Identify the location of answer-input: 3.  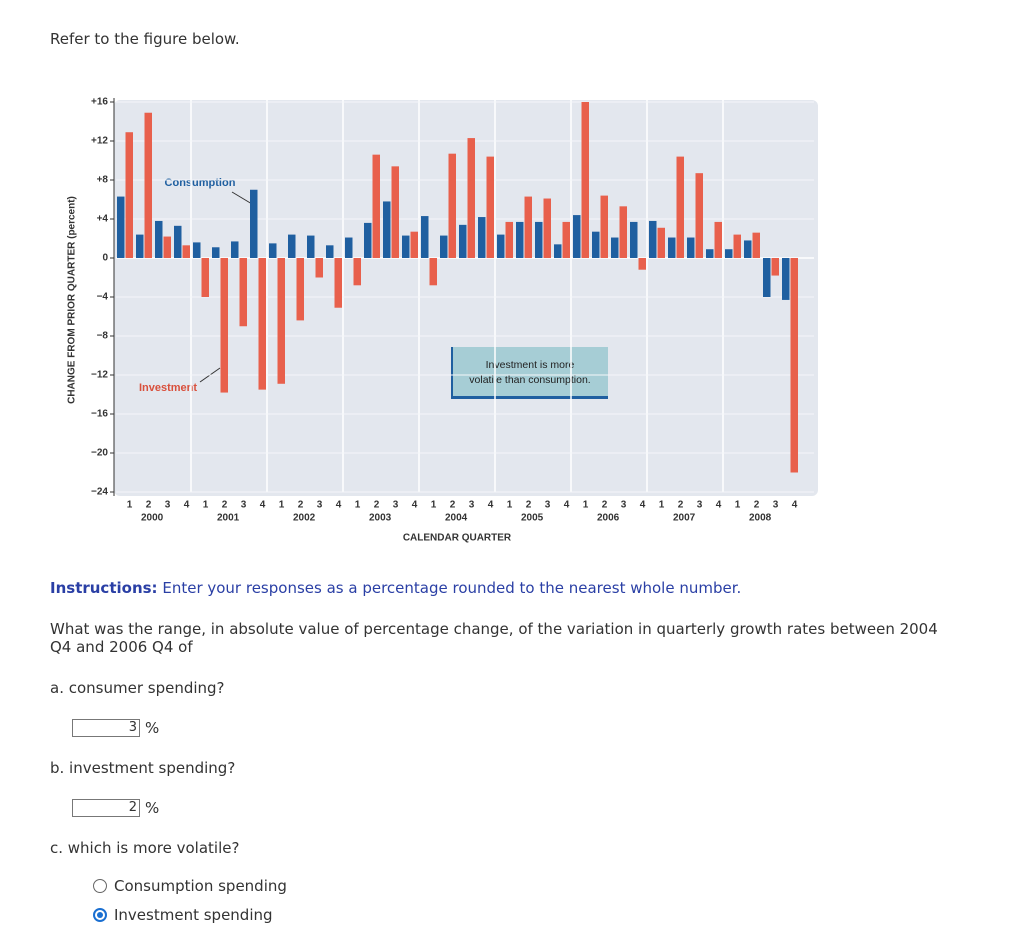
(106, 728).